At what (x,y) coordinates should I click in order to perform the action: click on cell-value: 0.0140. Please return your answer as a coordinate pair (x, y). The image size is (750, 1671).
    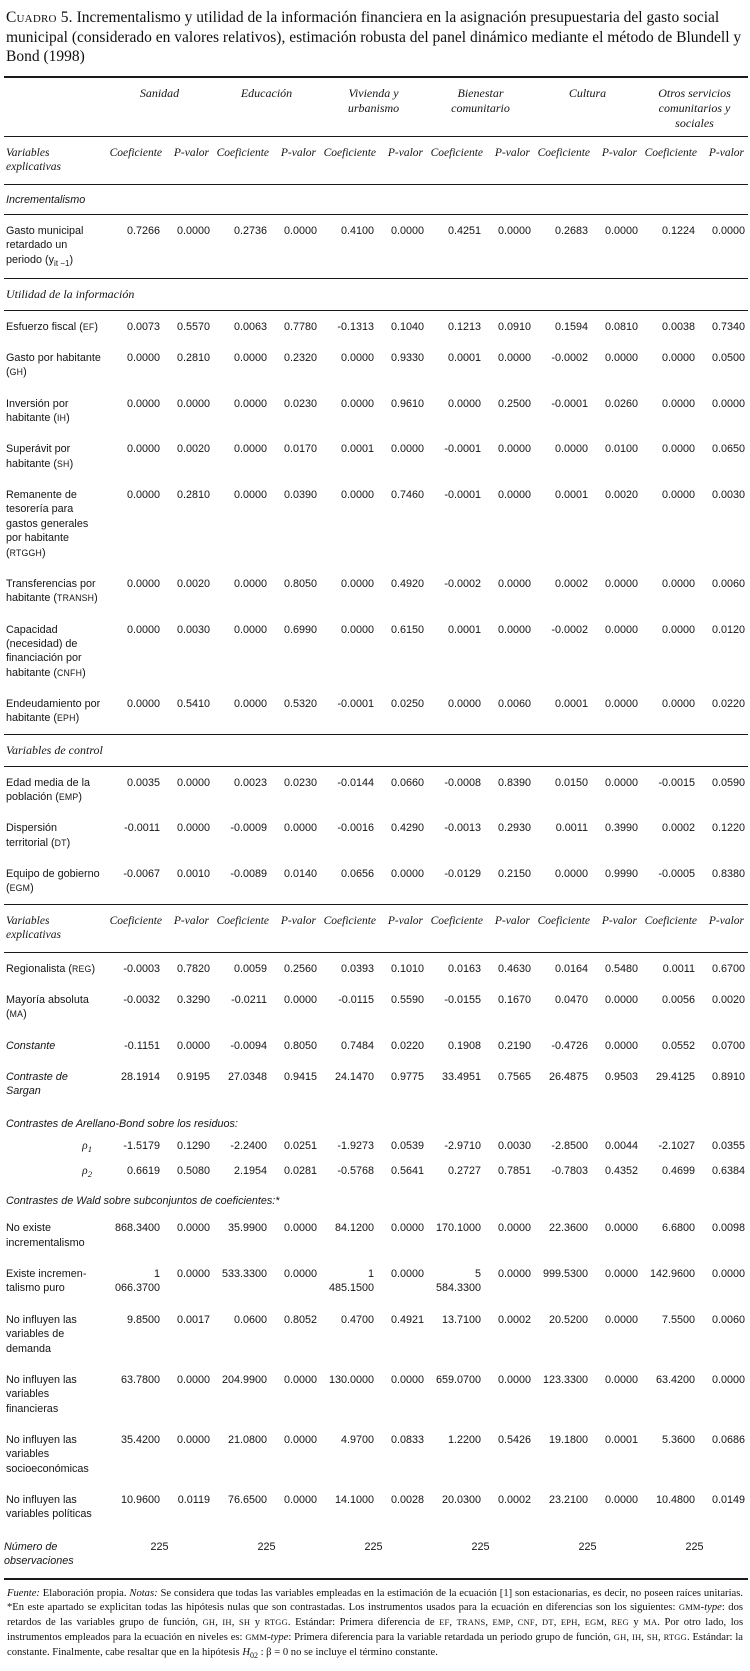
    Looking at the image, I should click on (300, 874).